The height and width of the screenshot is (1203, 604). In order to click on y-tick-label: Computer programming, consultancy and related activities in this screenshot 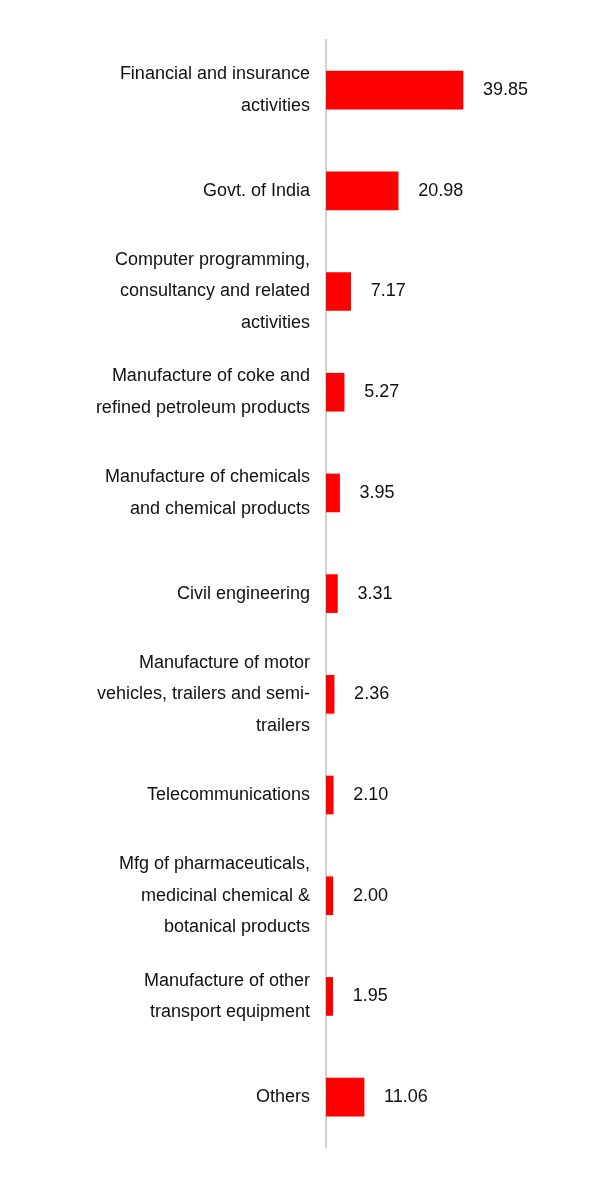, I will do `click(212, 290)`.